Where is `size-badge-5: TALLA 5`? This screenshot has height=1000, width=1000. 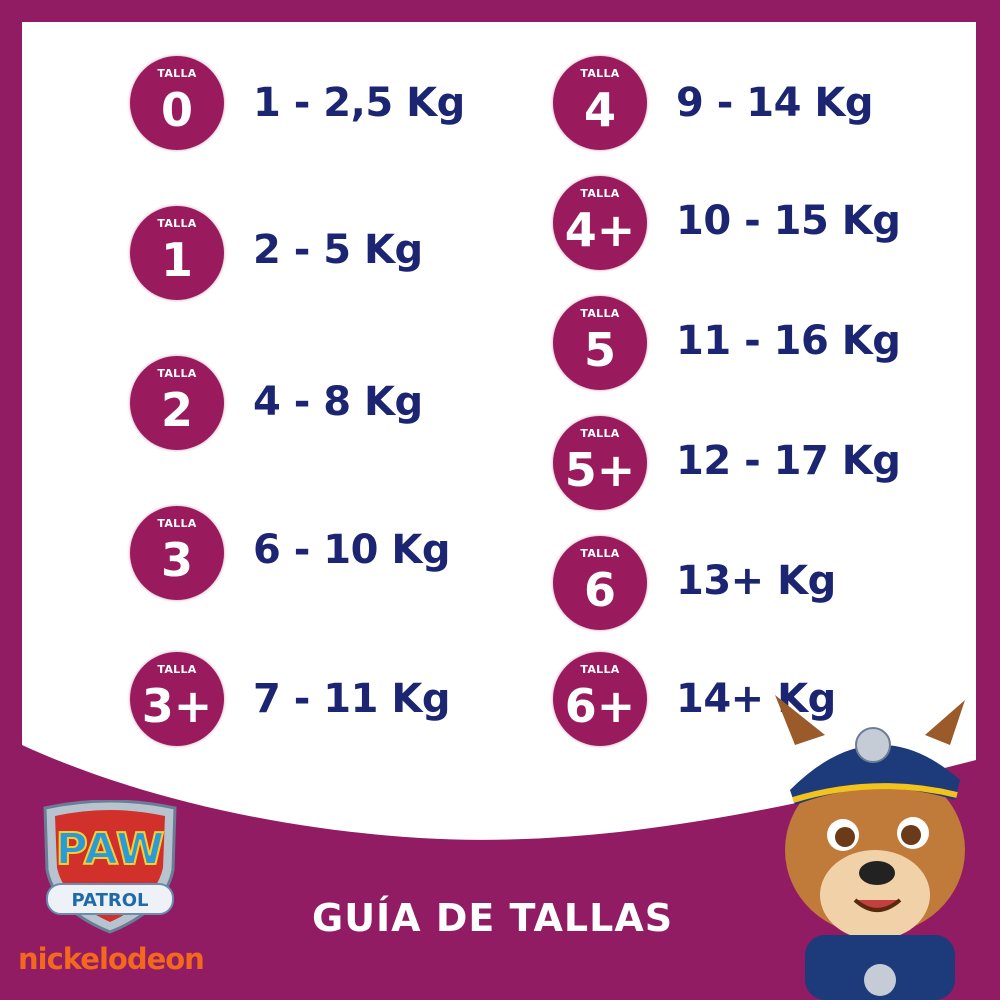 size-badge-5: TALLA 5 is located at coordinates (600, 343).